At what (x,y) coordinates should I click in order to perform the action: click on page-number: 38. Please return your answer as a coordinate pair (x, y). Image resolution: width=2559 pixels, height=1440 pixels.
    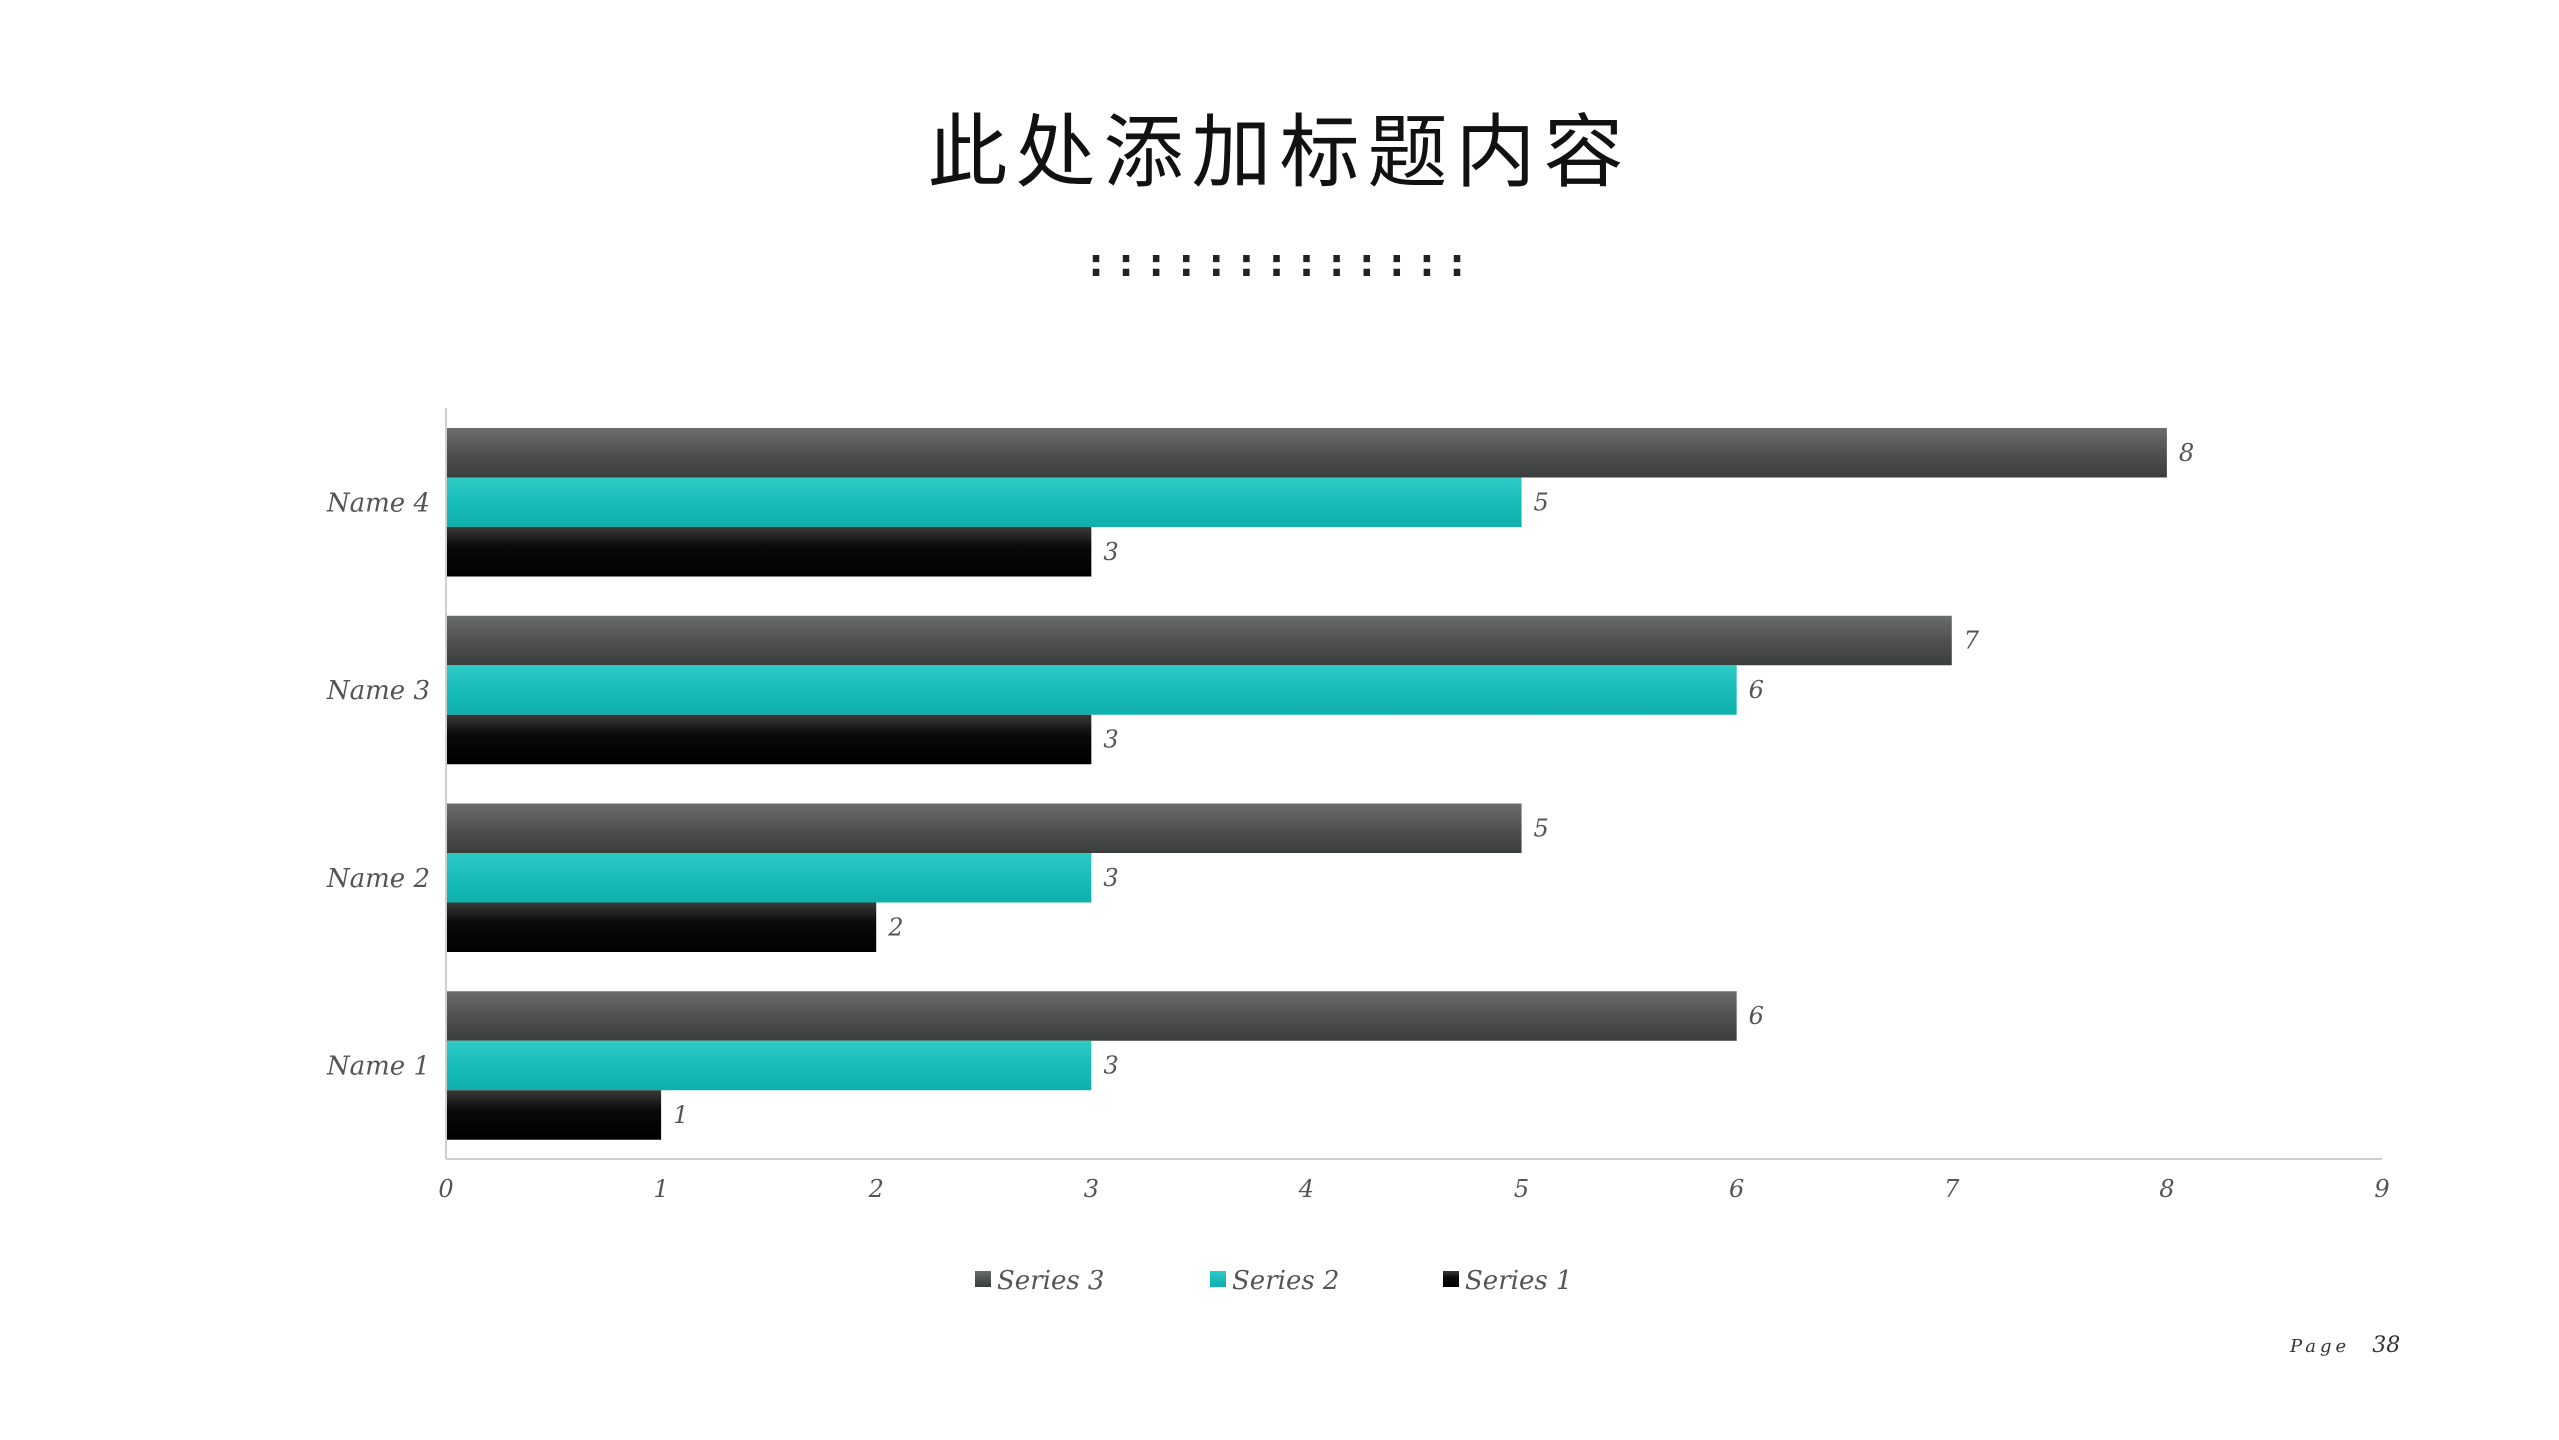
    Looking at the image, I should click on (2386, 1345).